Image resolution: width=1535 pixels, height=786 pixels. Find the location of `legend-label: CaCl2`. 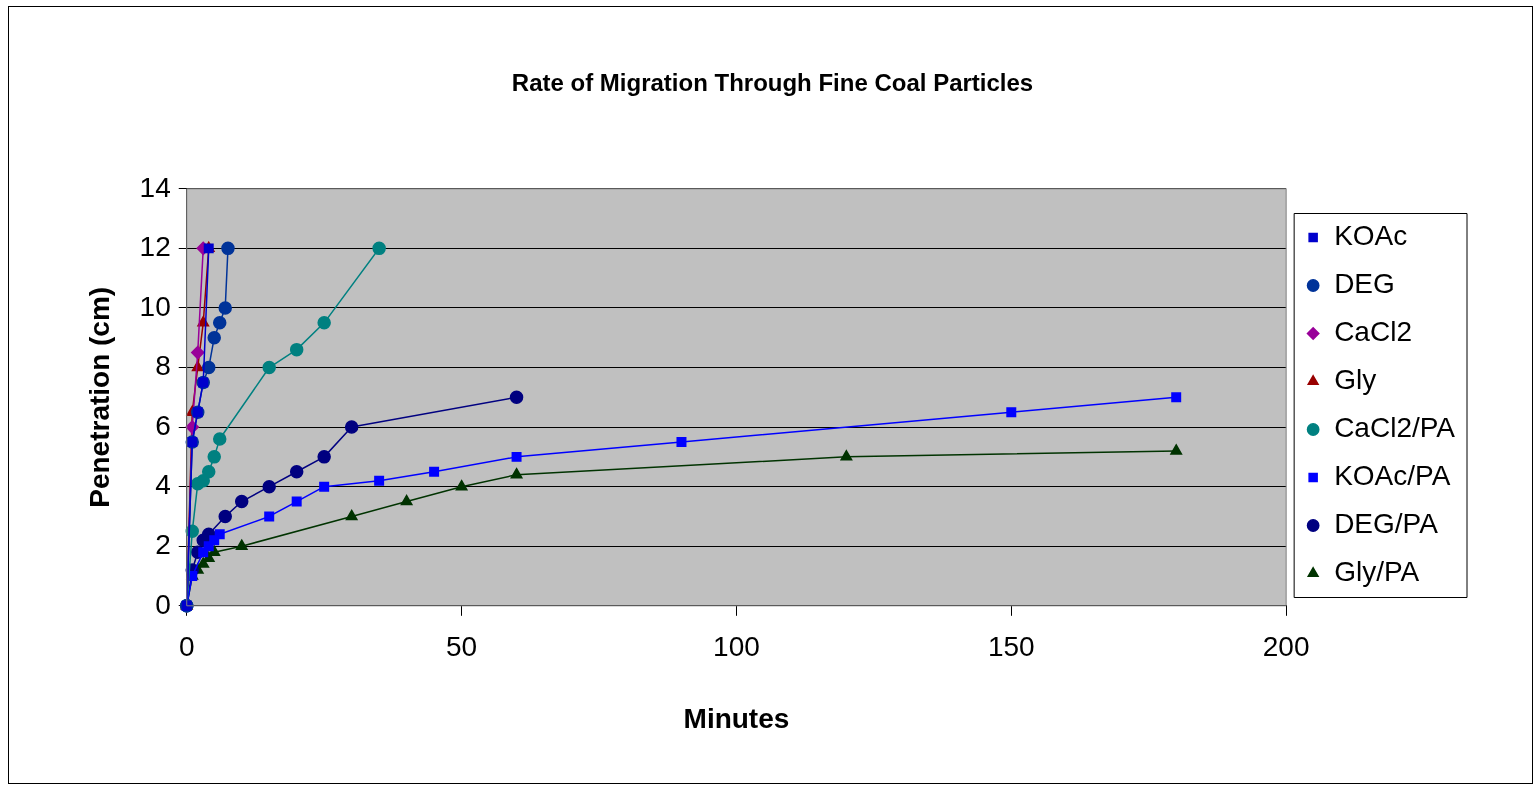

legend-label: CaCl2 is located at coordinates (1373, 332).